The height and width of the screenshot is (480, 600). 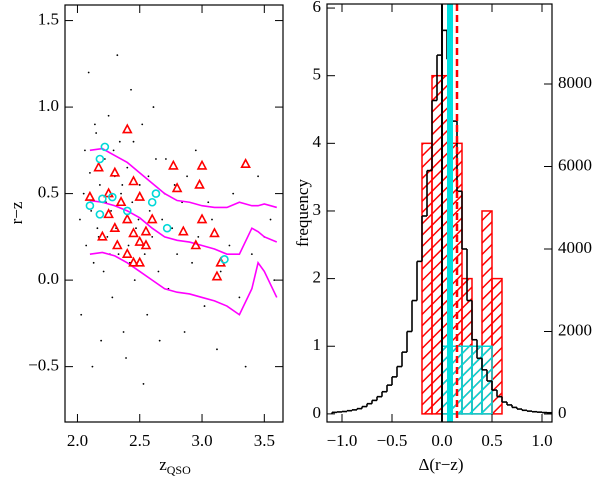 I want to click on x-tick-label: 2.0, so click(x=77, y=440).